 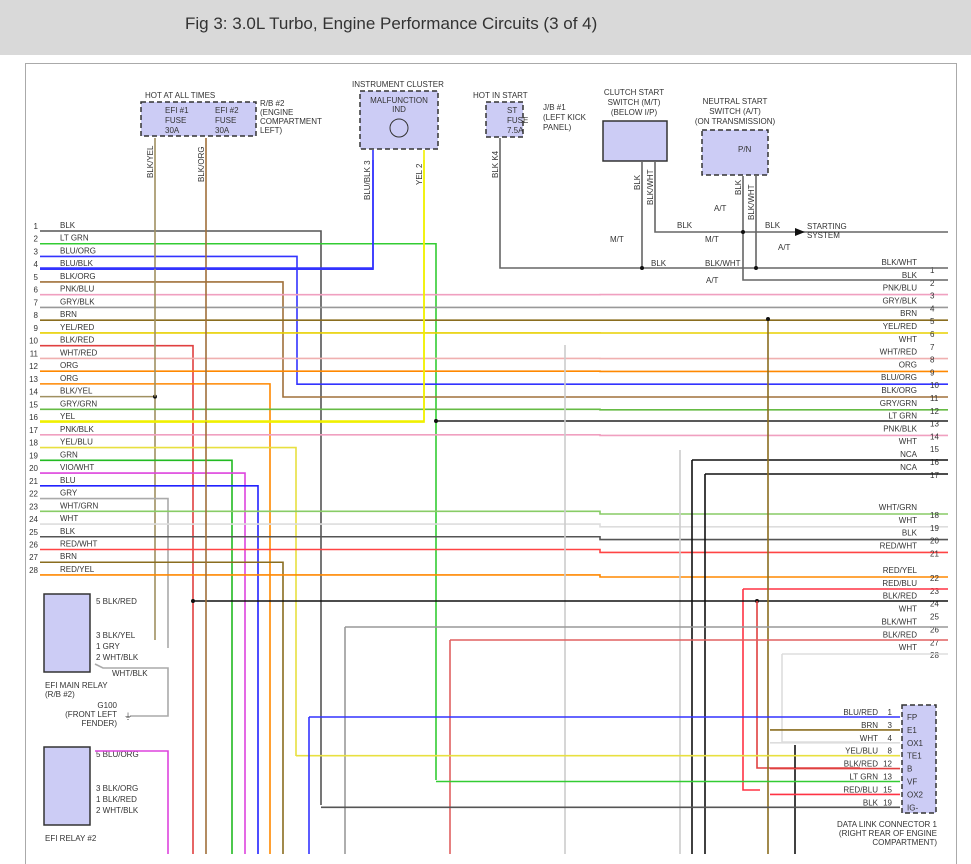 What do you see at coordinates (399, 109) in the screenshot?
I see `mil-label: IND` at bounding box center [399, 109].